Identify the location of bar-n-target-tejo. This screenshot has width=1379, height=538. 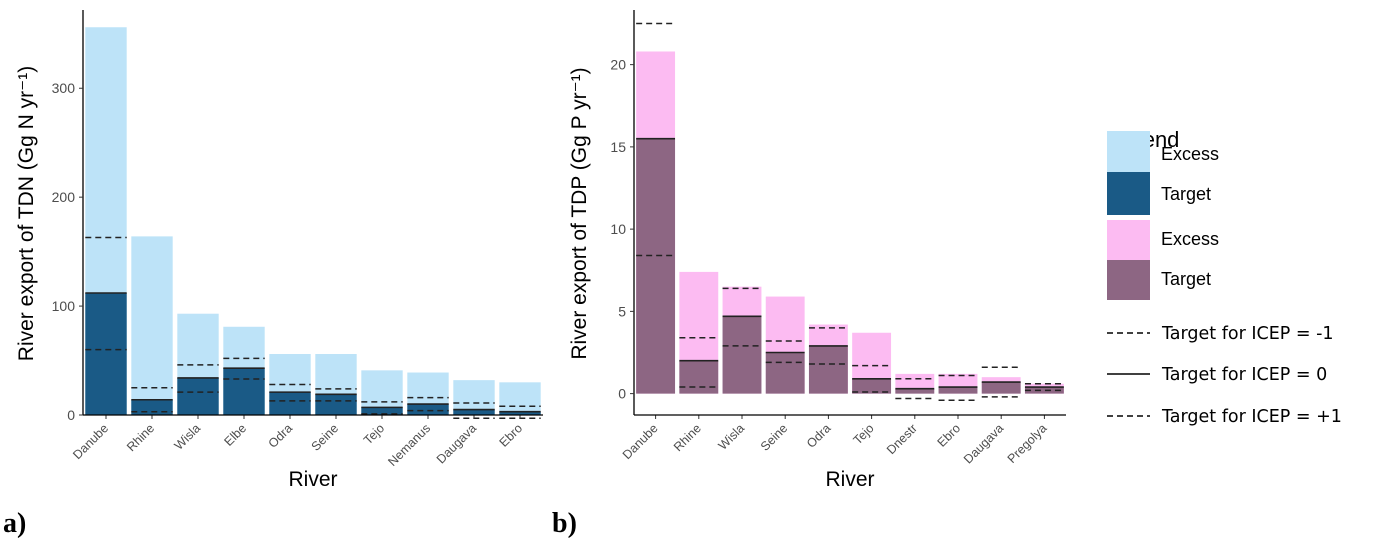
(382, 411).